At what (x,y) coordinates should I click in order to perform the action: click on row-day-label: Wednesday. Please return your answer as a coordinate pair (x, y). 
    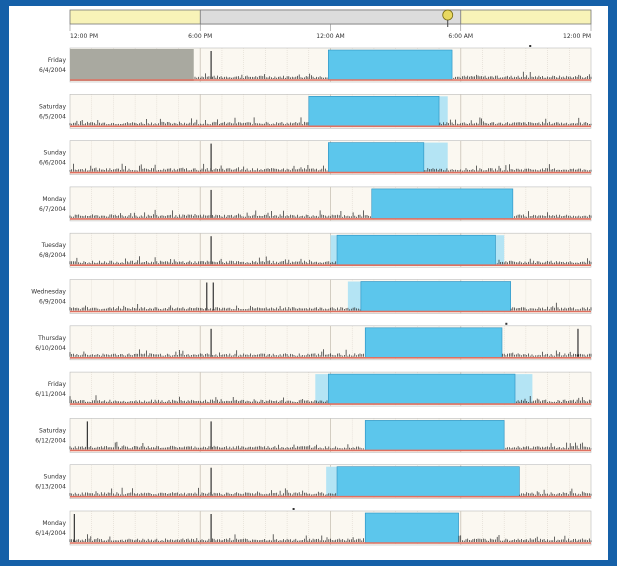
    Looking at the image, I should click on (48, 292).